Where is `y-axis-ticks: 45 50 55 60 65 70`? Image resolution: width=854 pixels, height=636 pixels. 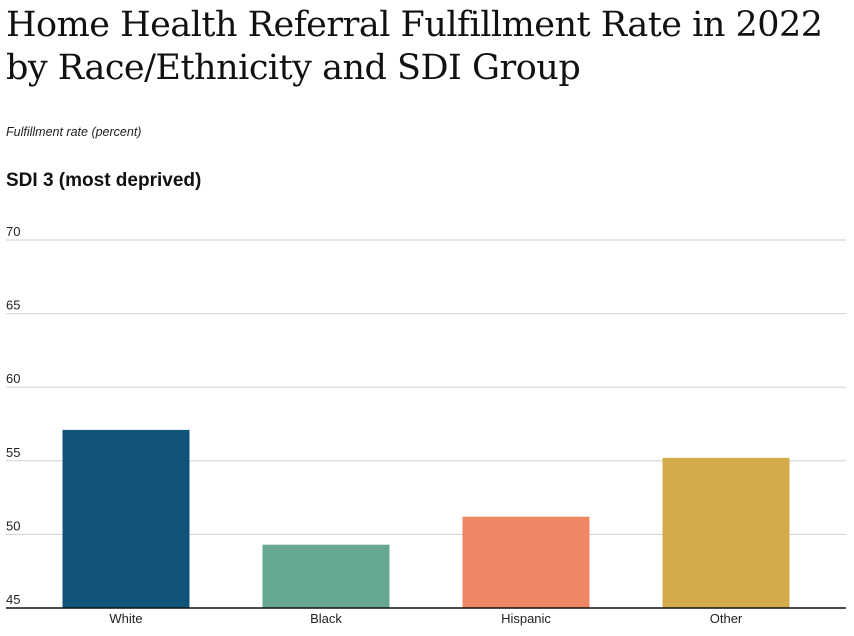 y-axis-ticks: 45 50 55 60 65 70 is located at coordinates (13, 415).